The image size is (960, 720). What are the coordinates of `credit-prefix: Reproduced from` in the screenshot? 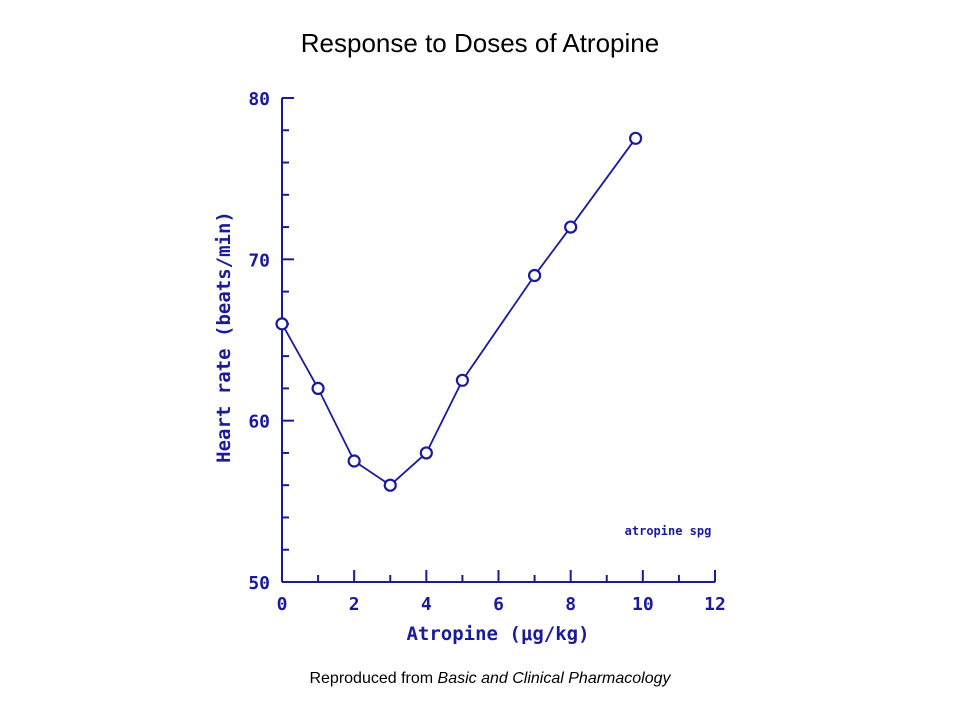 It's located at (373, 678).